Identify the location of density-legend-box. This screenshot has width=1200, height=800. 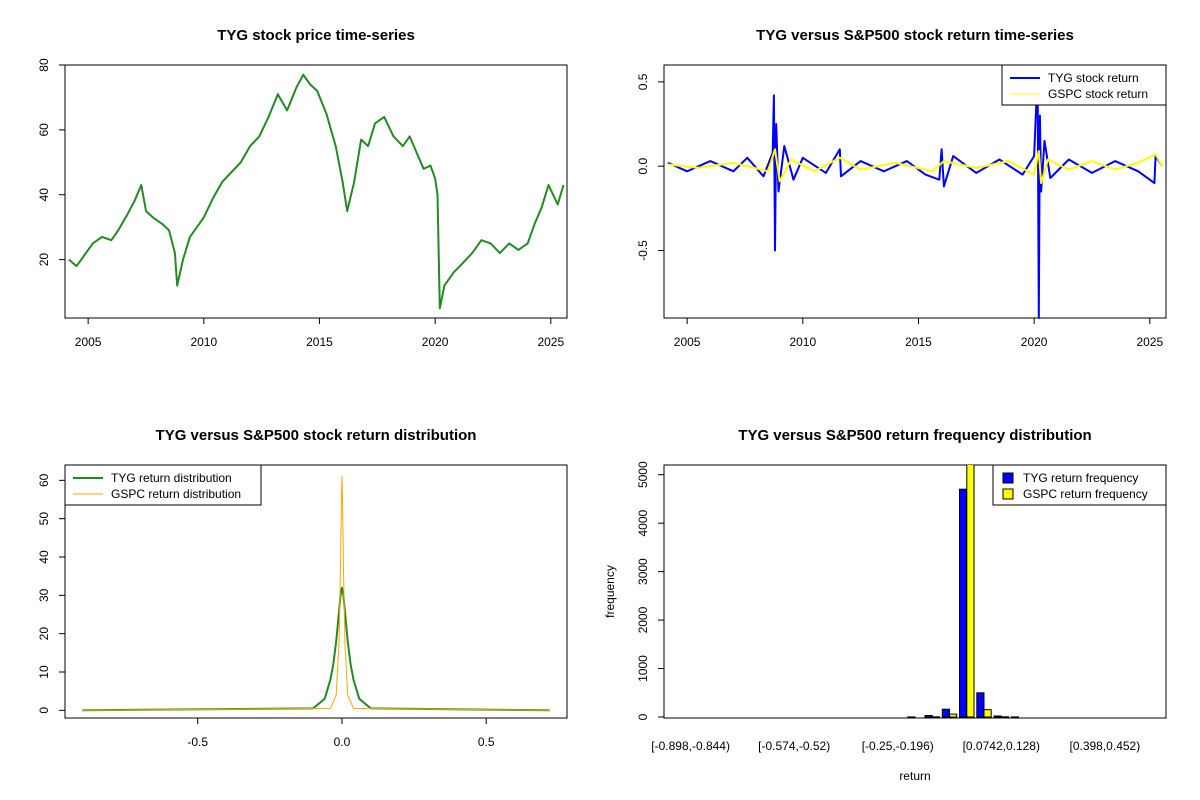
(163, 485).